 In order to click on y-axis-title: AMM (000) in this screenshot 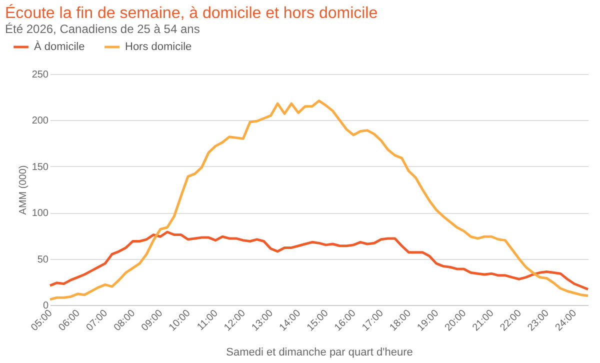, I will do `click(23, 190)`.